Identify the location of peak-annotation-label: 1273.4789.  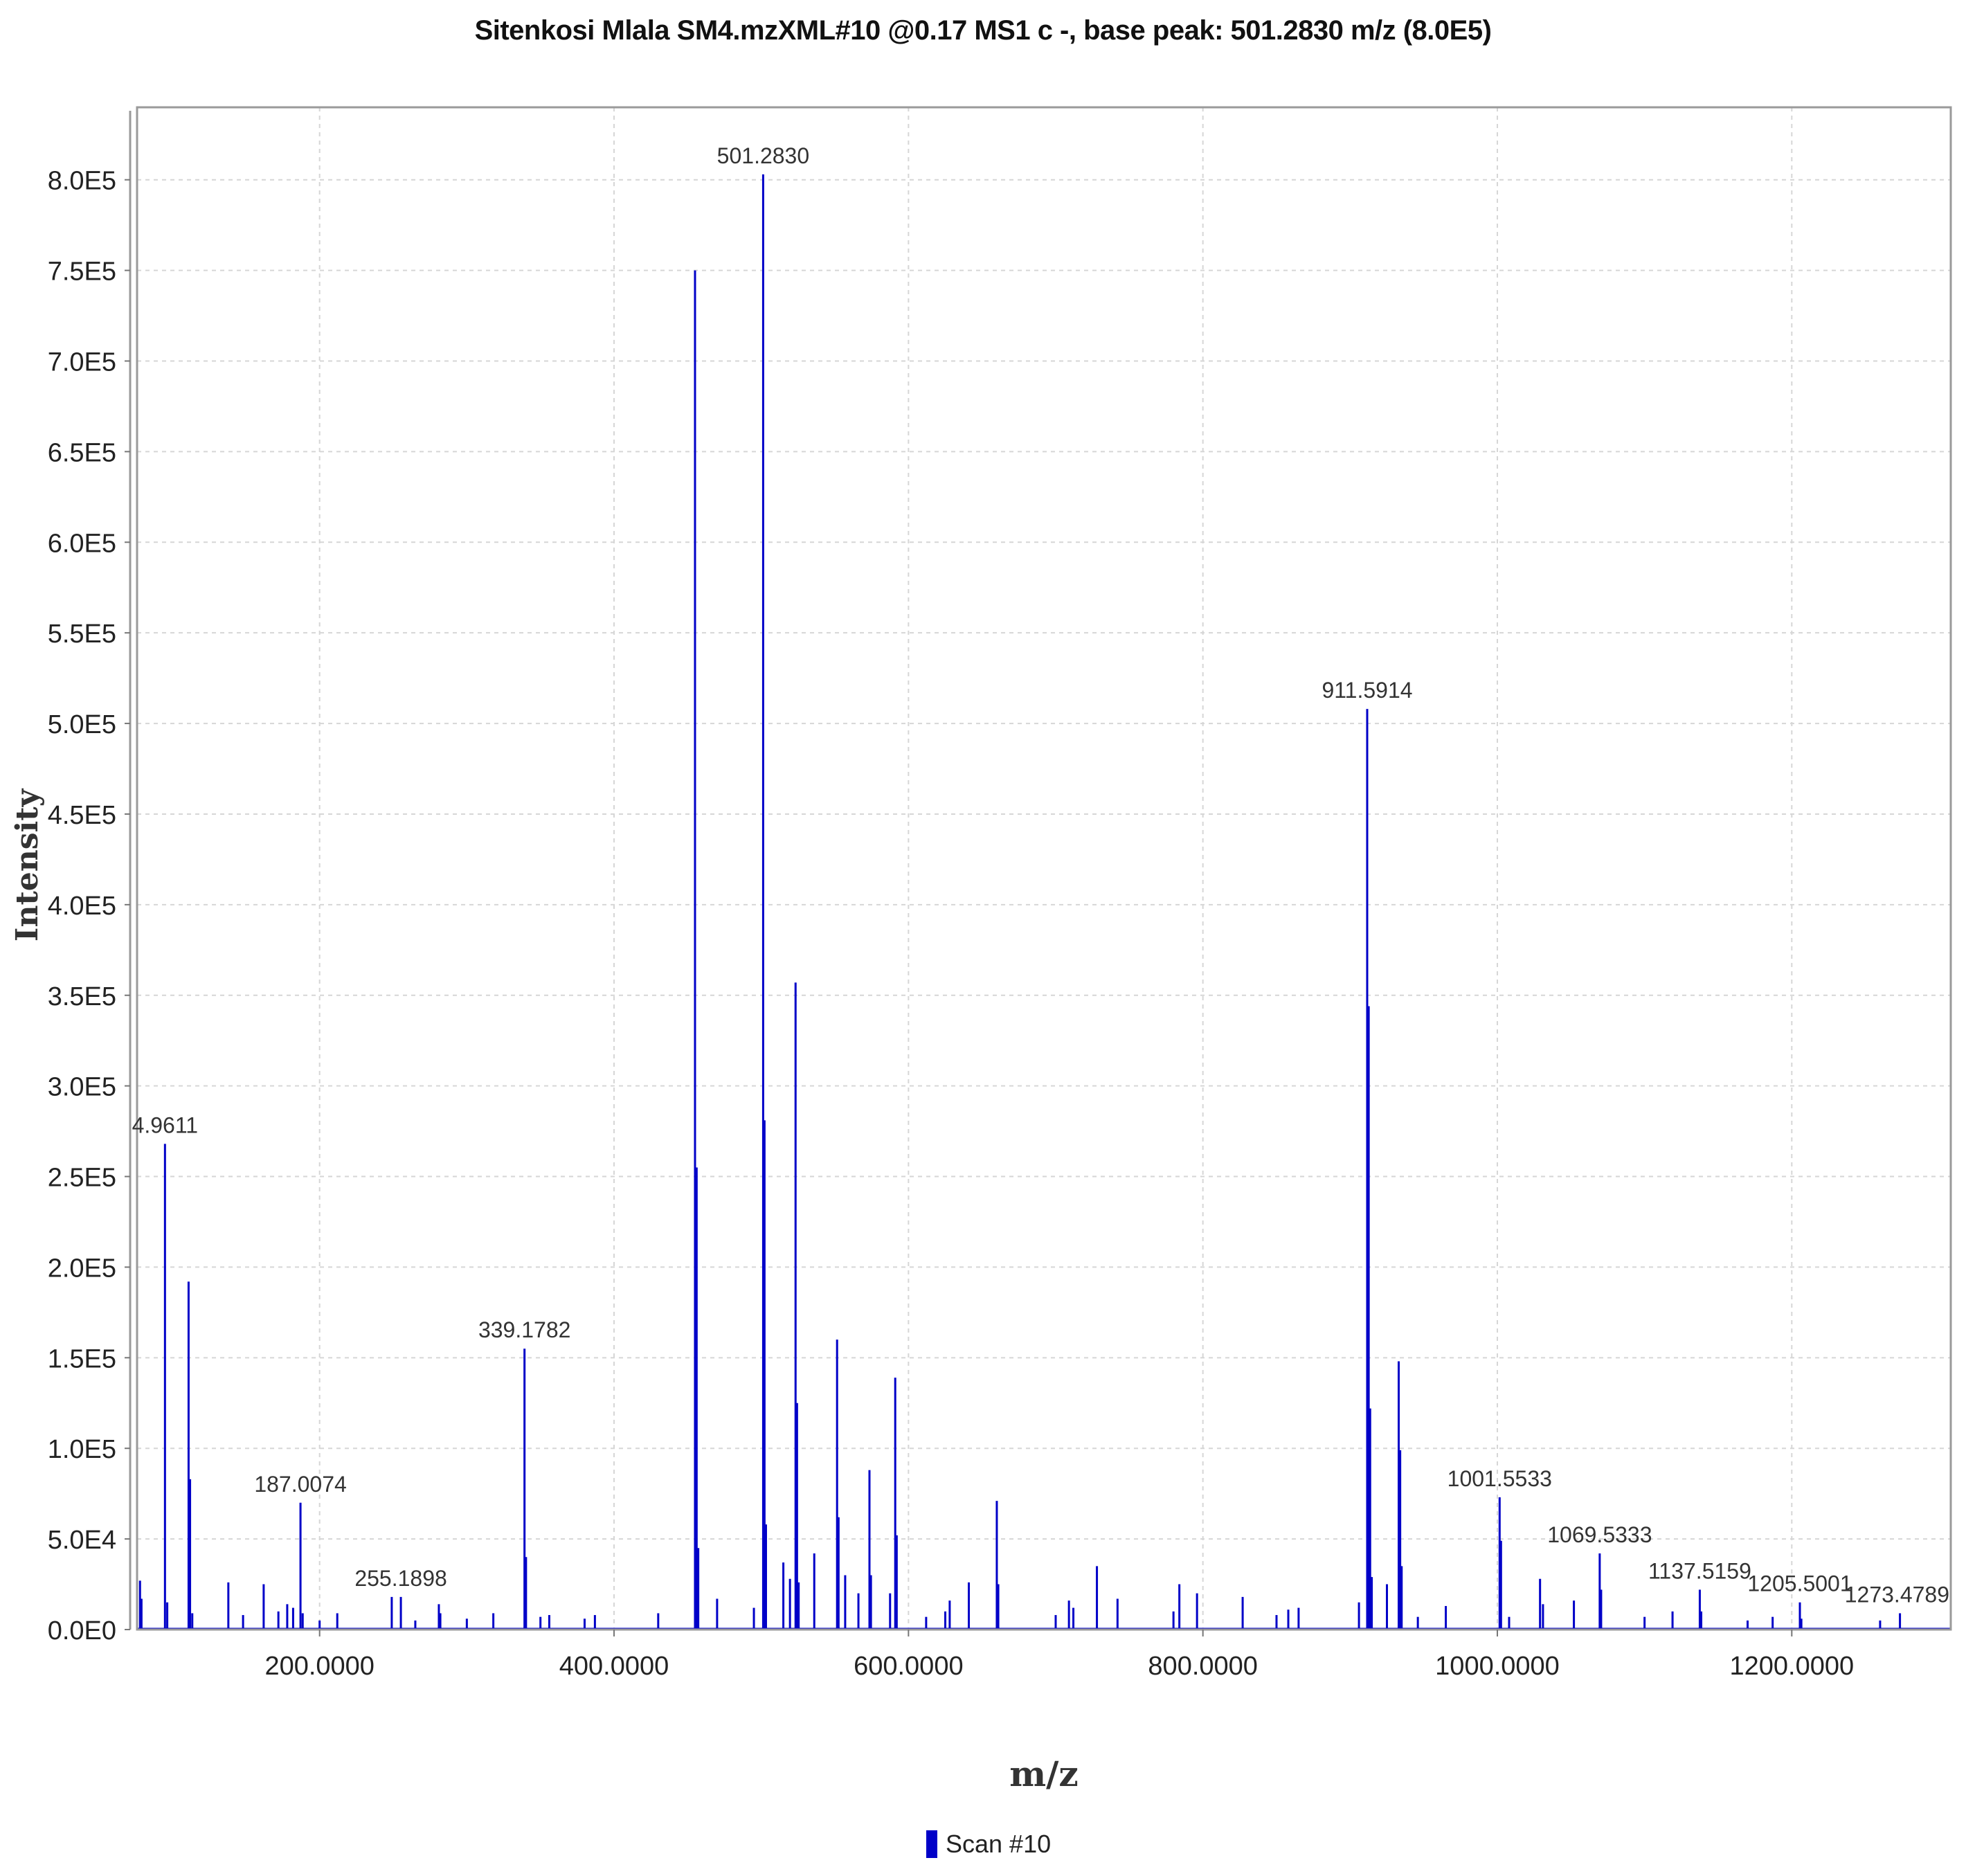
(1897, 1594).